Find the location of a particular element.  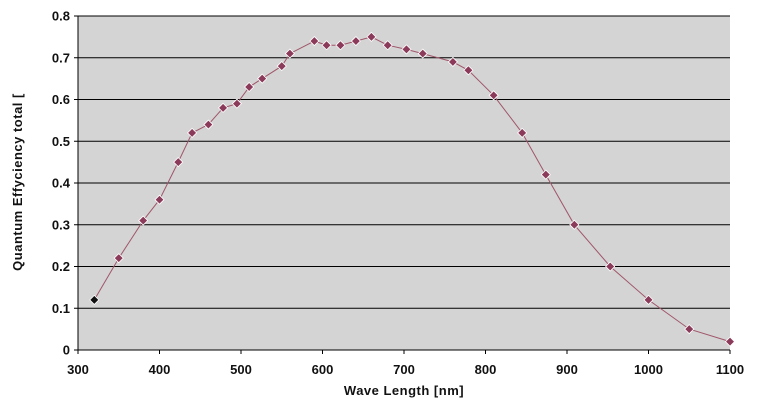

x-tick-label: 300 is located at coordinates (78, 369).